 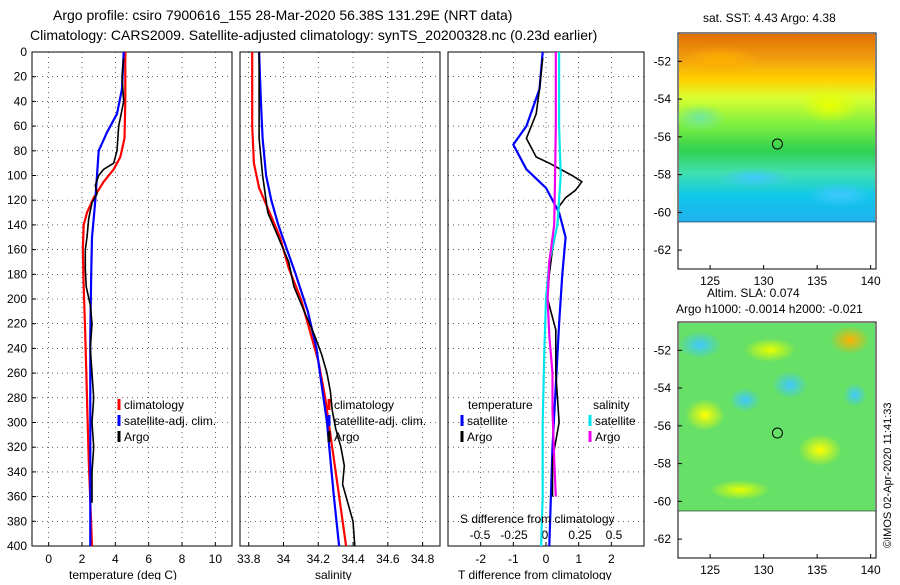 What do you see at coordinates (608, 437) in the screenshot?
I see `legend-label-s-argo: Argo` at bounding box center [608, 437].